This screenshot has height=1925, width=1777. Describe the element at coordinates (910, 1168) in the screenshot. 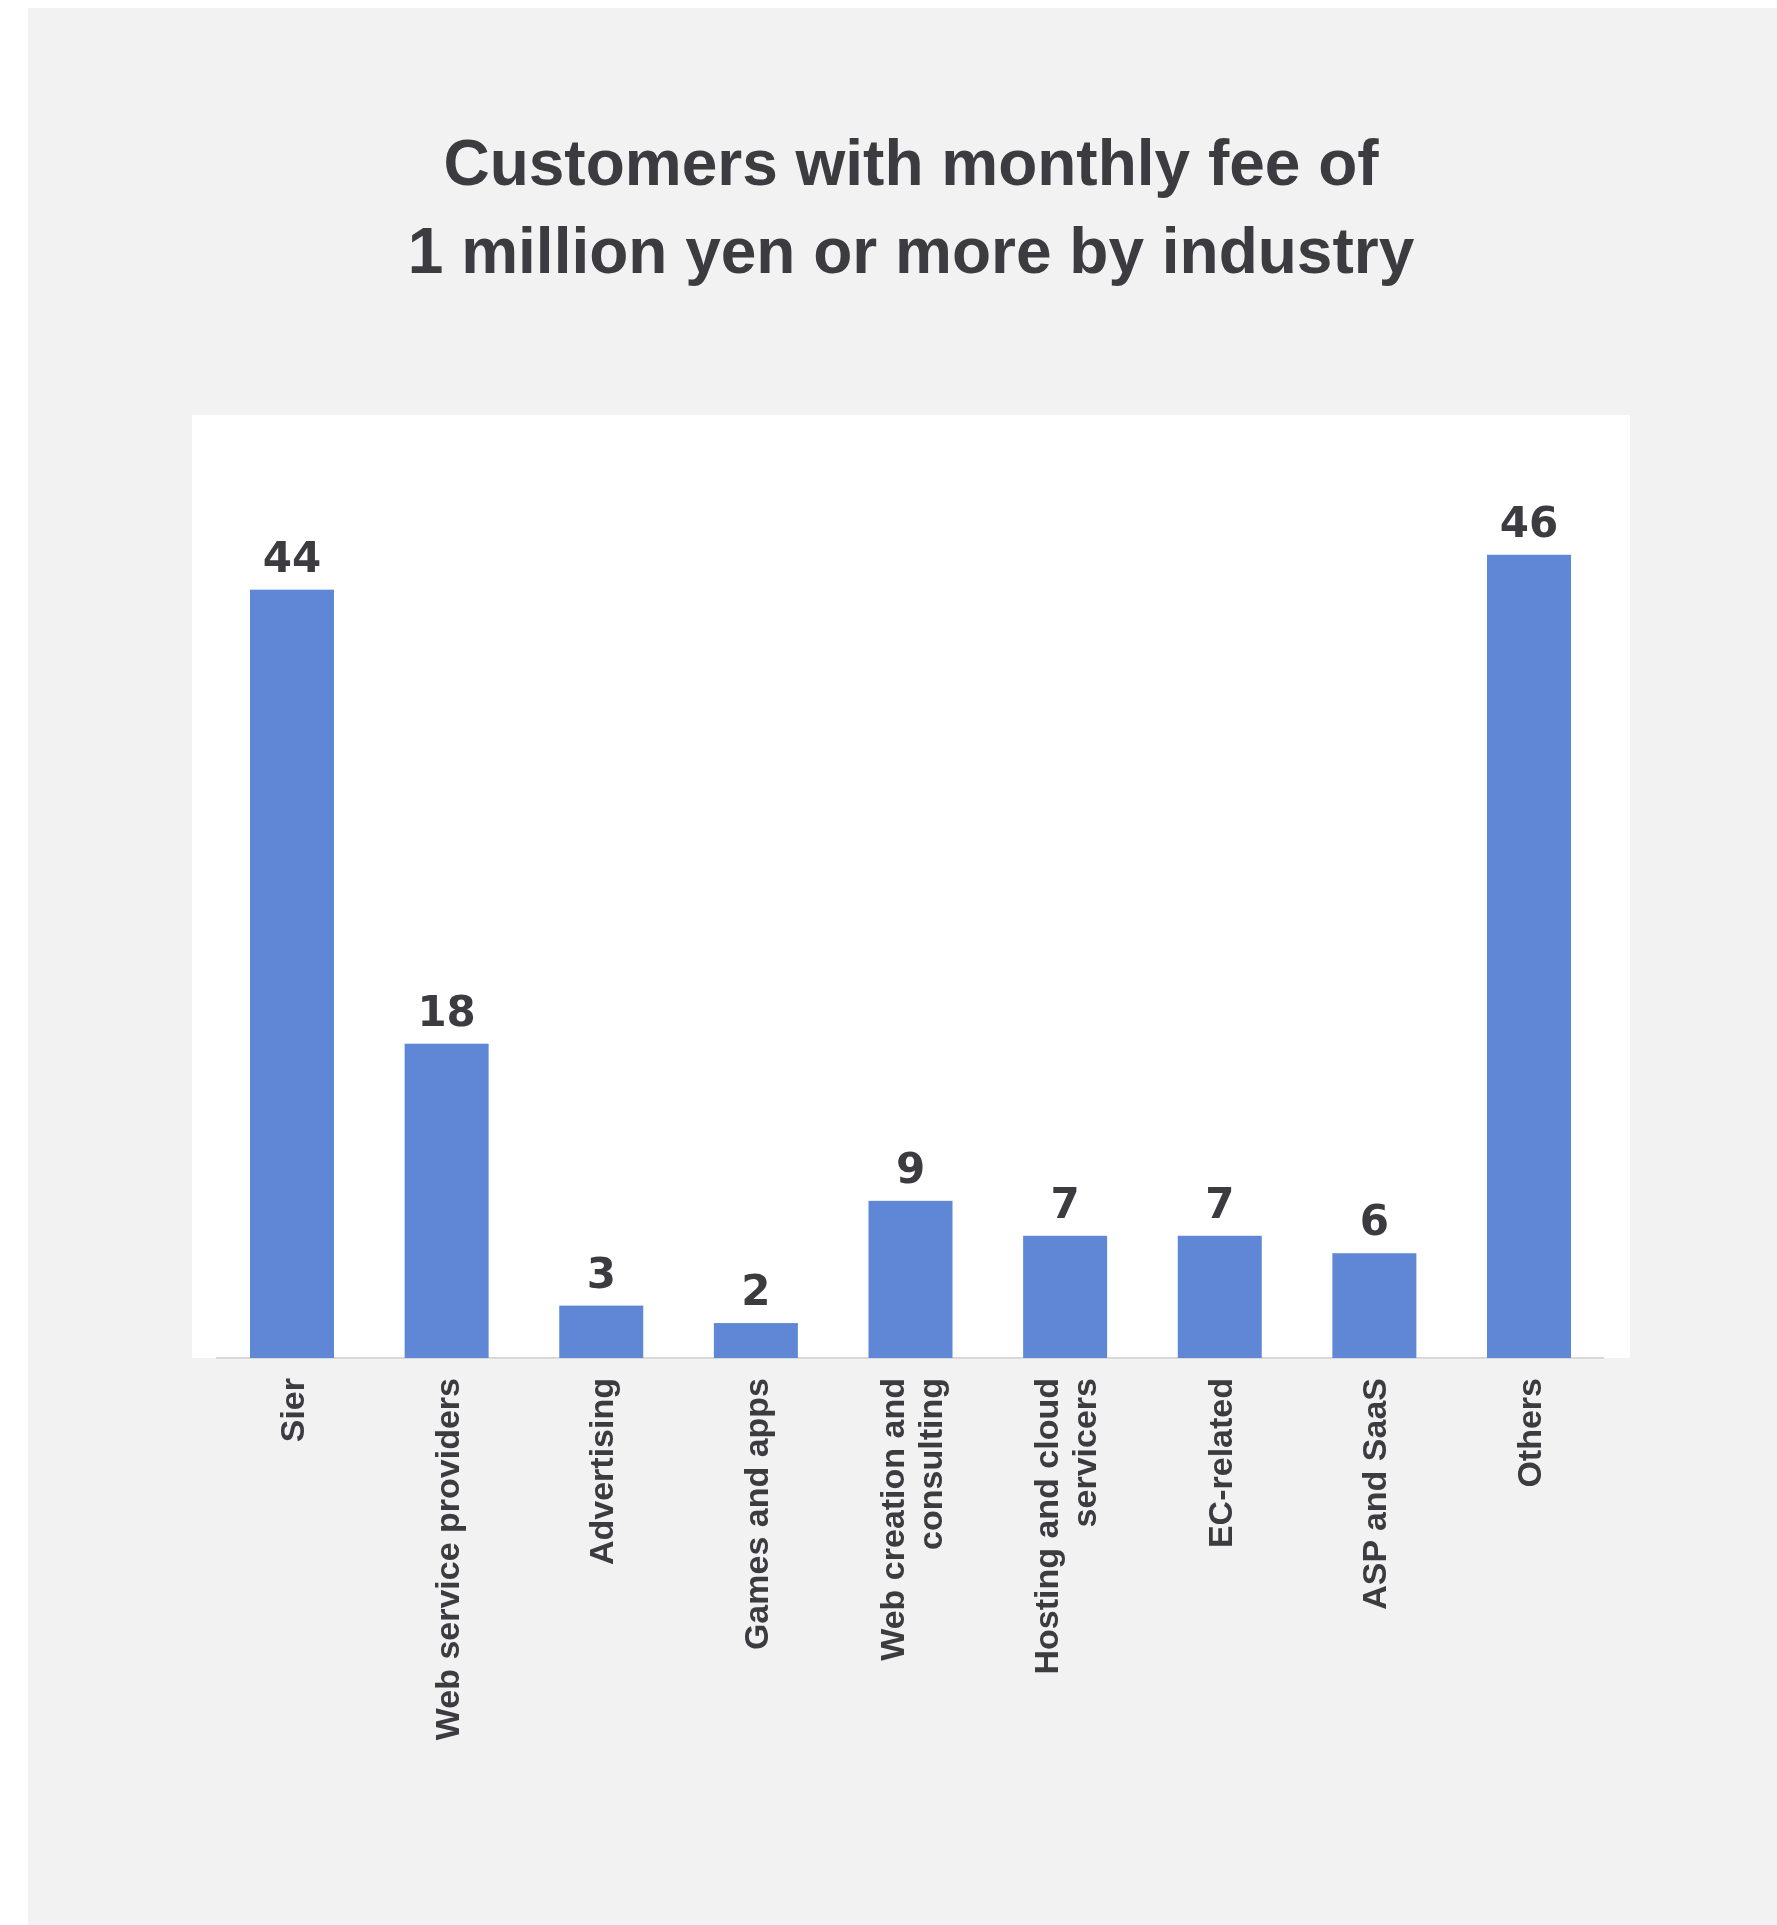

I see `data-label: 9` at that location.